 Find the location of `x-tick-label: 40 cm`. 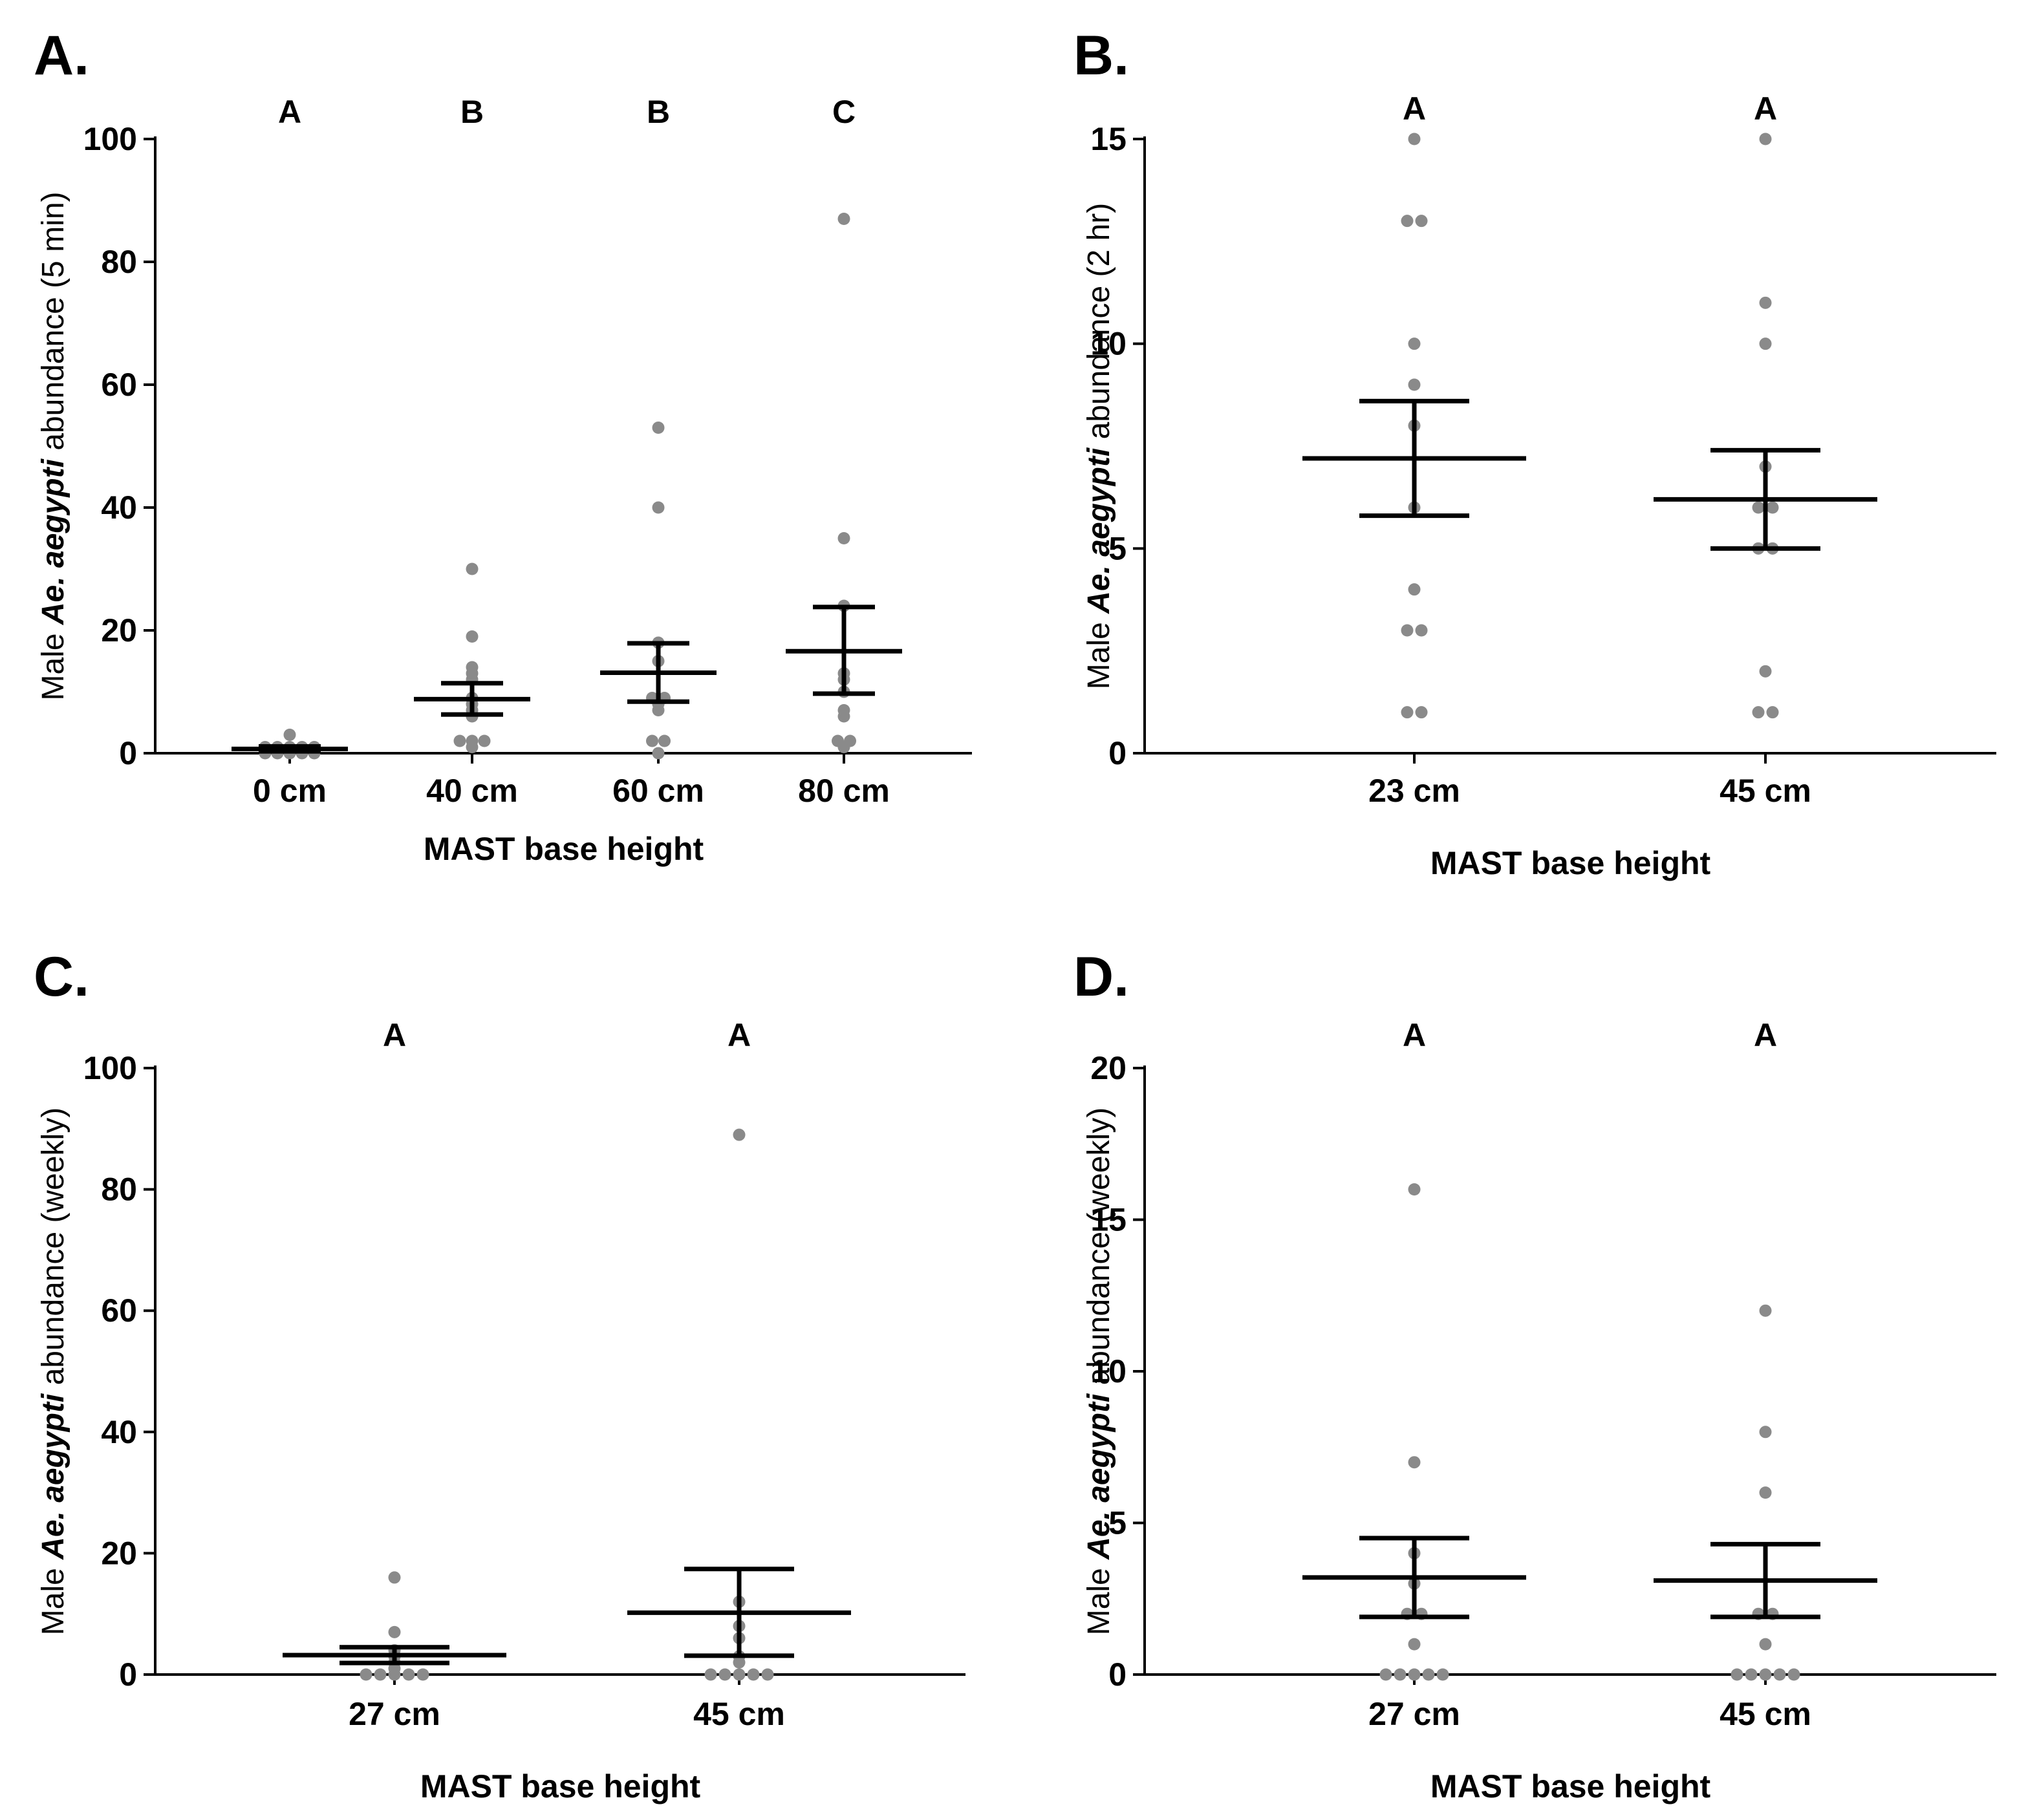

x-tick-label: 40 cm is located at coordinates (472, 791).